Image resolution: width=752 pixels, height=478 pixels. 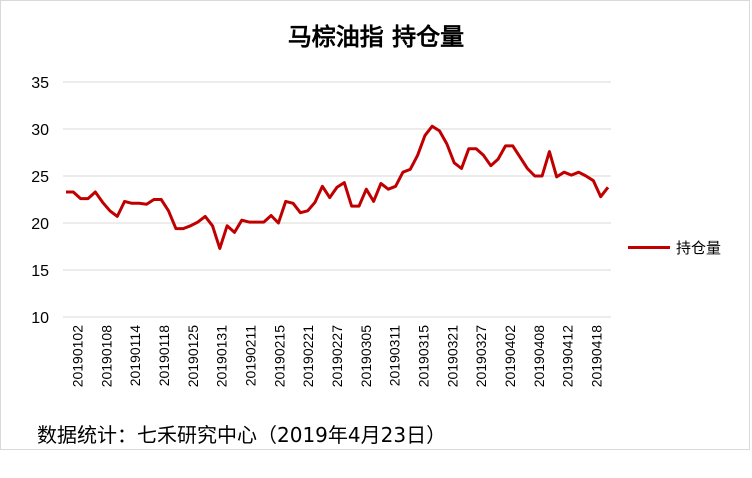 What do you see at coordinates (222, 356) in the screenshot?
I see `x-tick-label: 20190131` at bounding box center [222, 356].